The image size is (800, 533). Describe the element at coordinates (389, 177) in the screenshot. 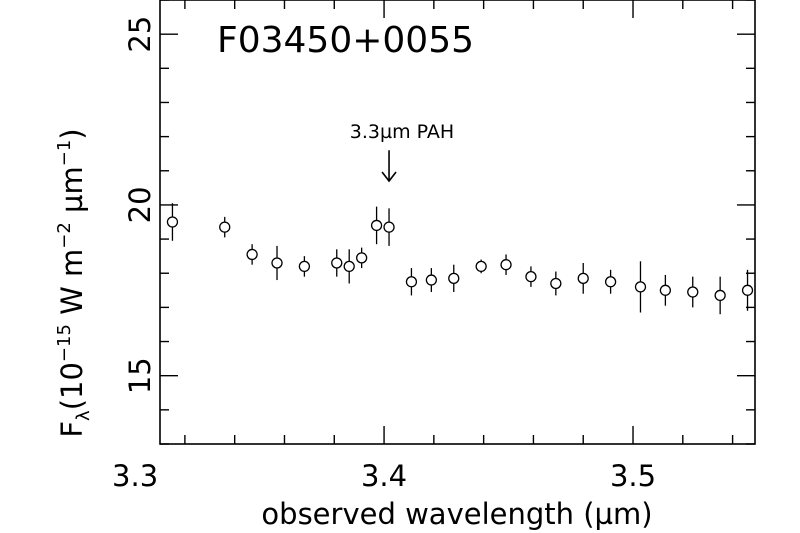

I see `arrow-head` at that location.